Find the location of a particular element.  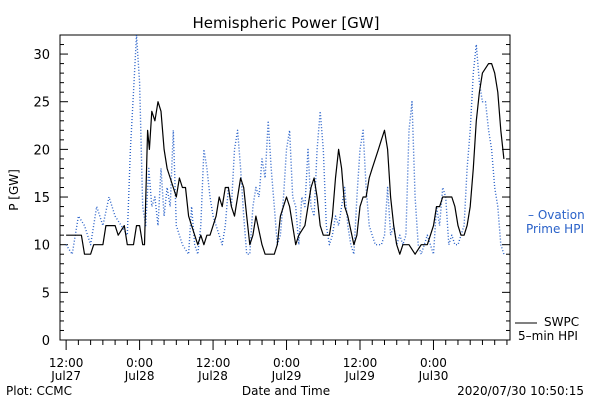

y-tick-label: 20 is located at coordinates (41, 150).